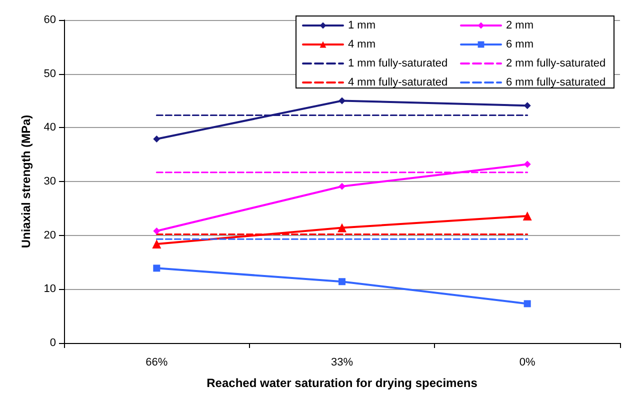  What do you see at coordinates (362, 26) in the screenshot?
I see `legend-label: 1 mm` at bounding box center [362, 26].